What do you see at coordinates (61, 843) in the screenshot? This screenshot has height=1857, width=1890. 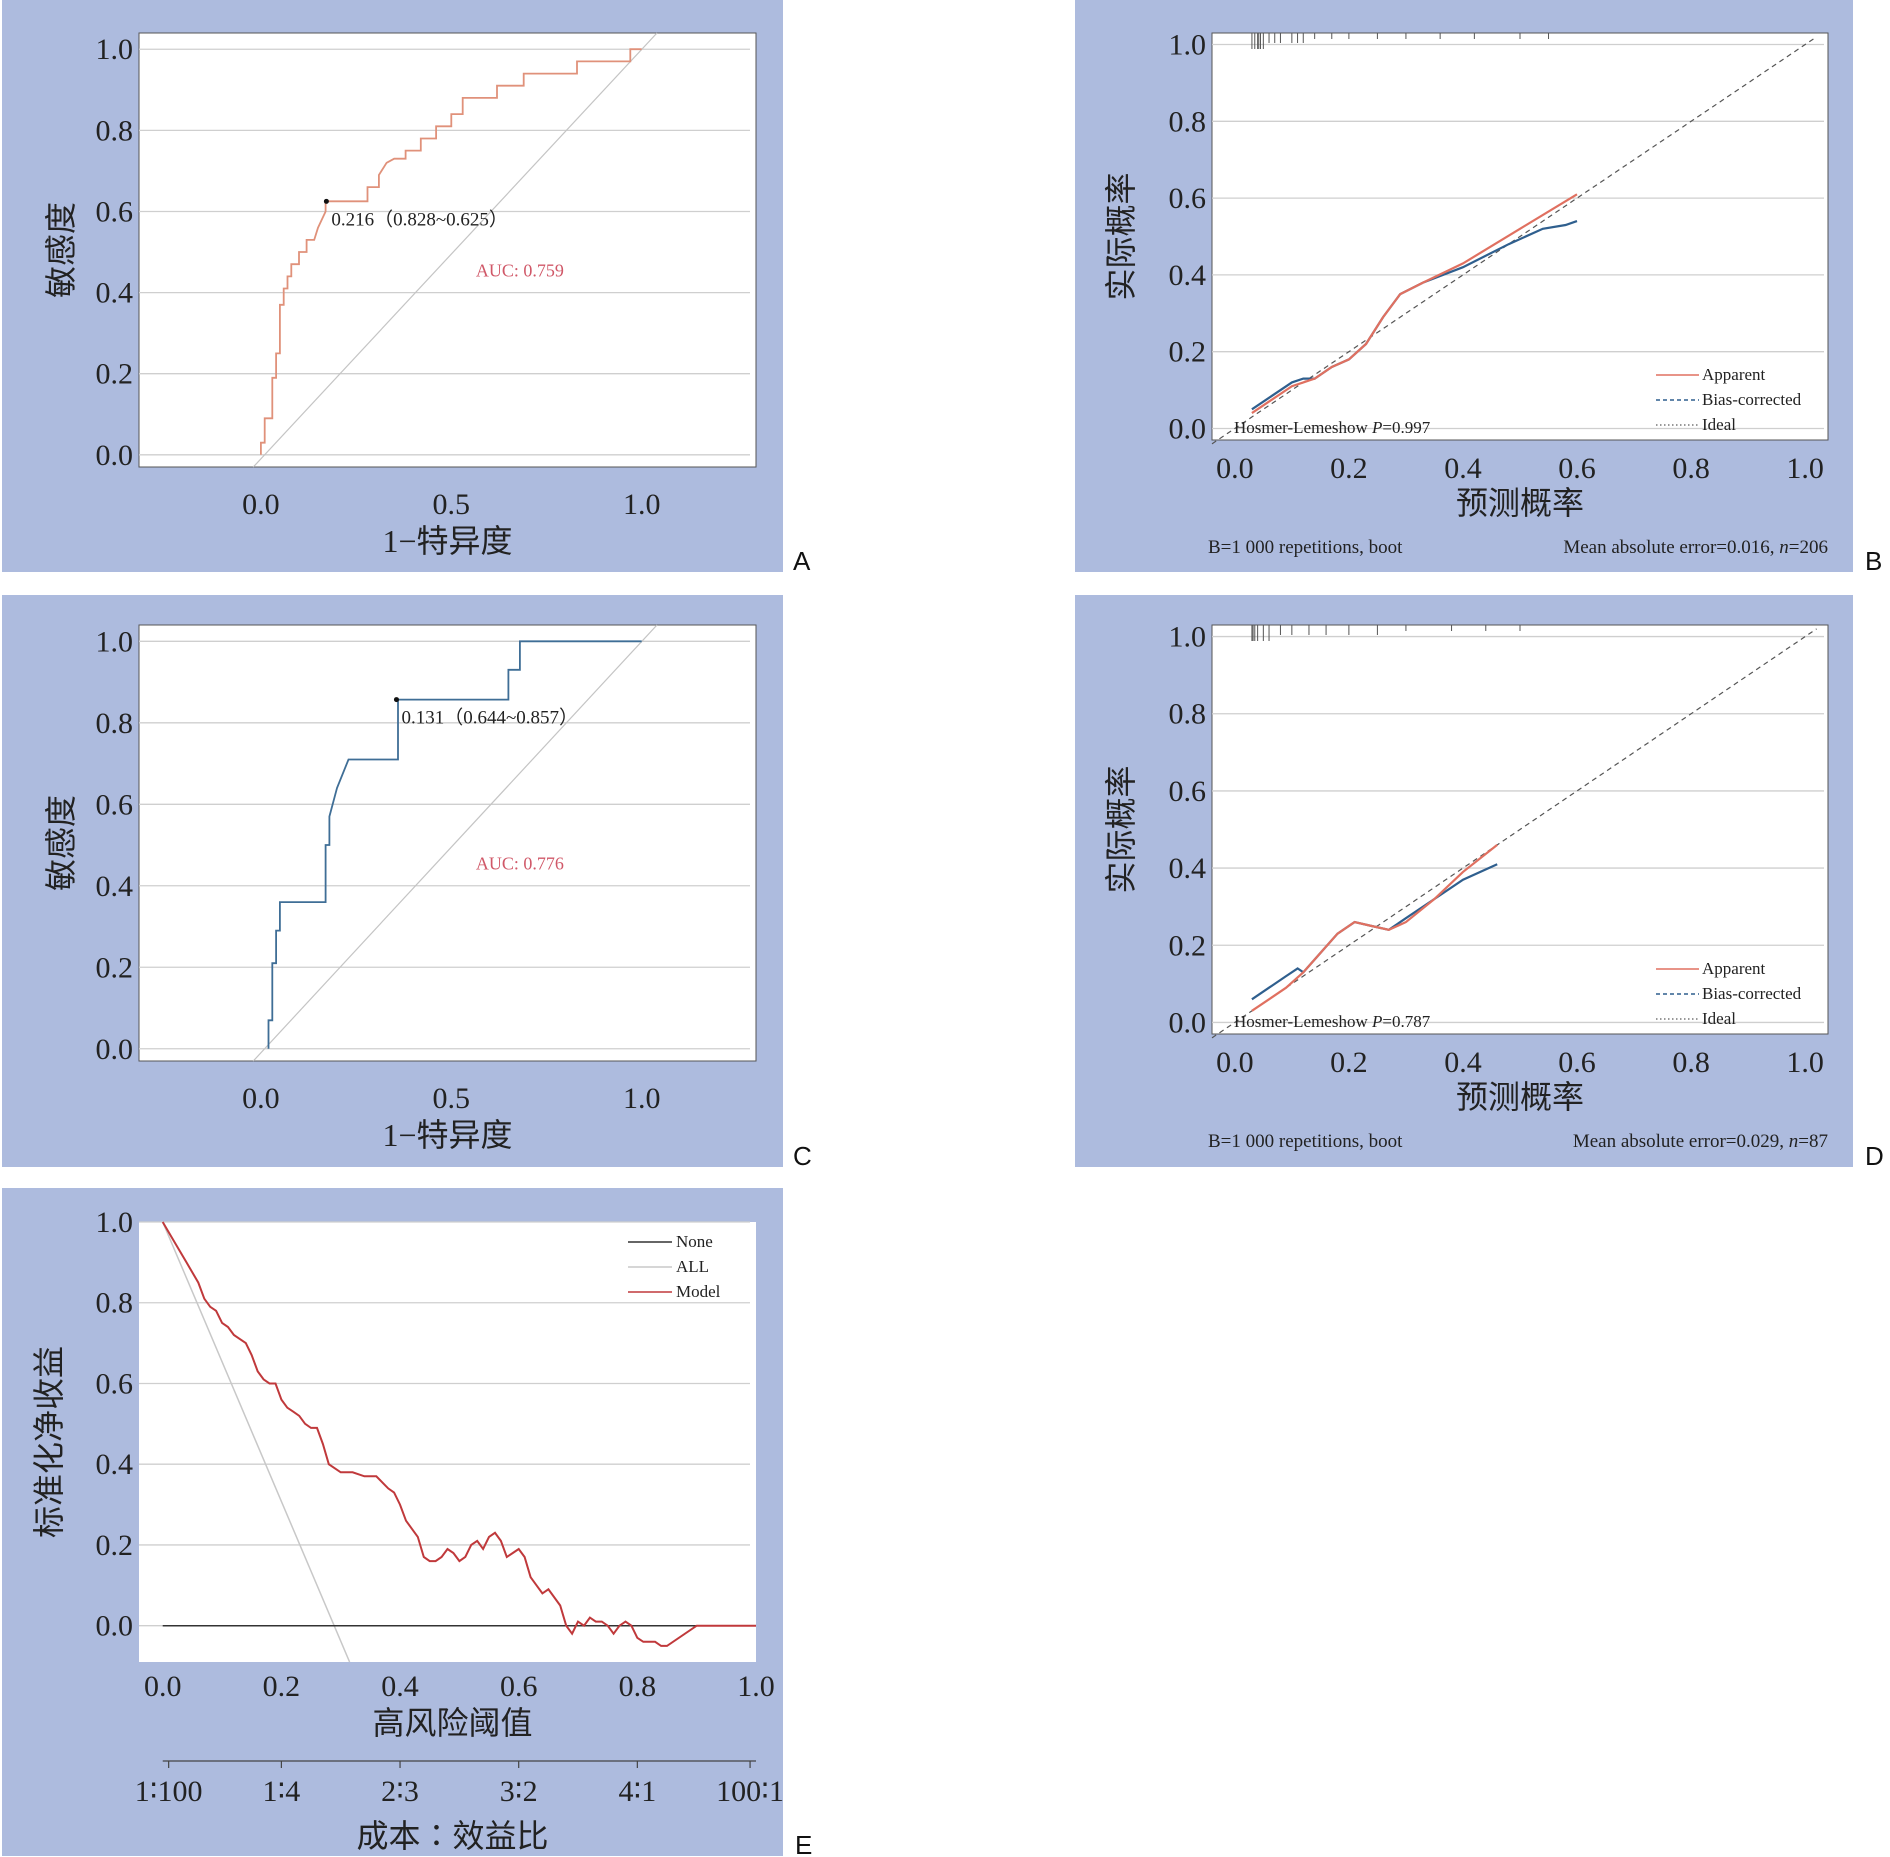 I see `panel-c-y-axis-title: 敏感度` at bounding box center [61, 843].